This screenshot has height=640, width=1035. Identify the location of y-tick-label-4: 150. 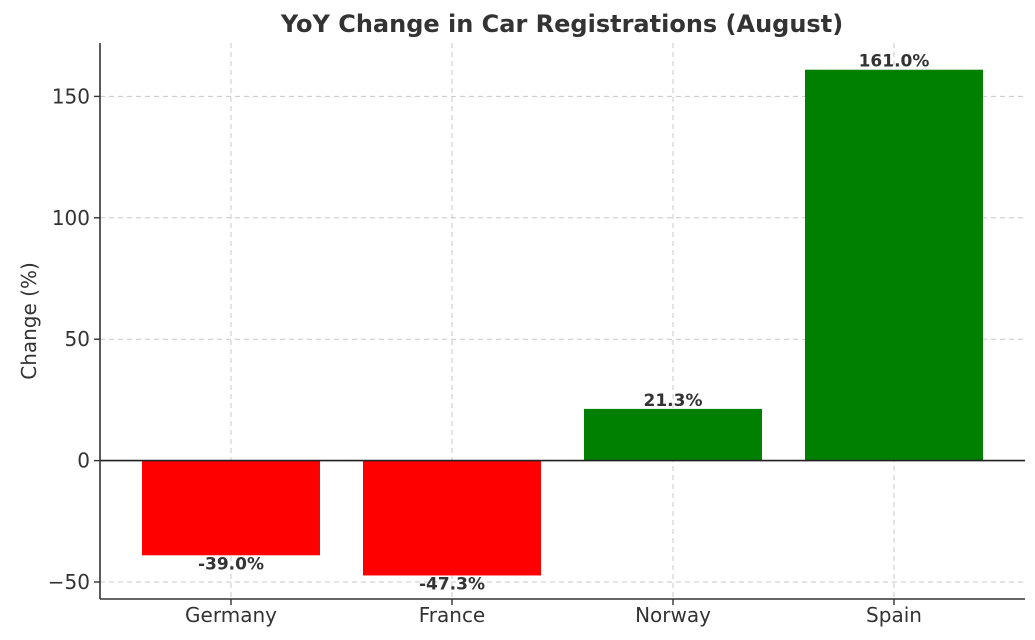
(71, 96).